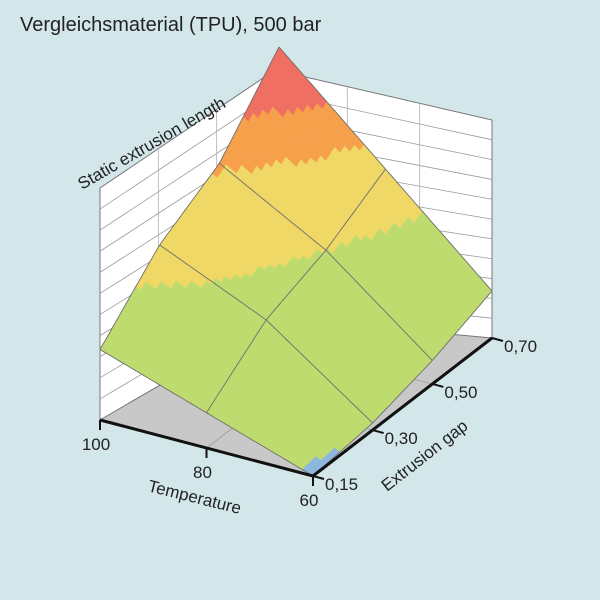 The image size is (600, 600). I want to click on y-tick-label: 0,50, so click(460, 392).